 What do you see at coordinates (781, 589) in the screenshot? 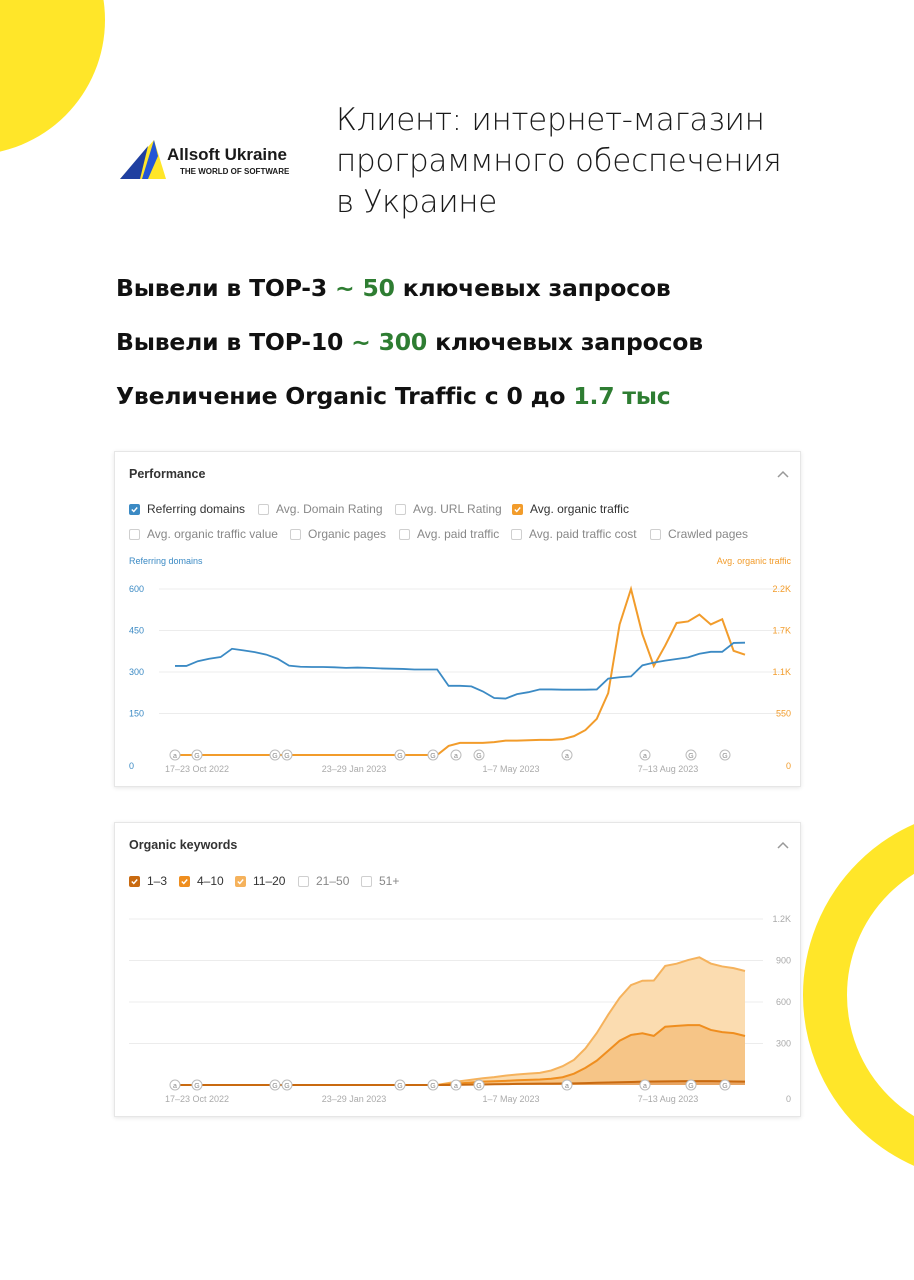
I see `right-tick-label: 2.2K` at bounding box center [781, 589].